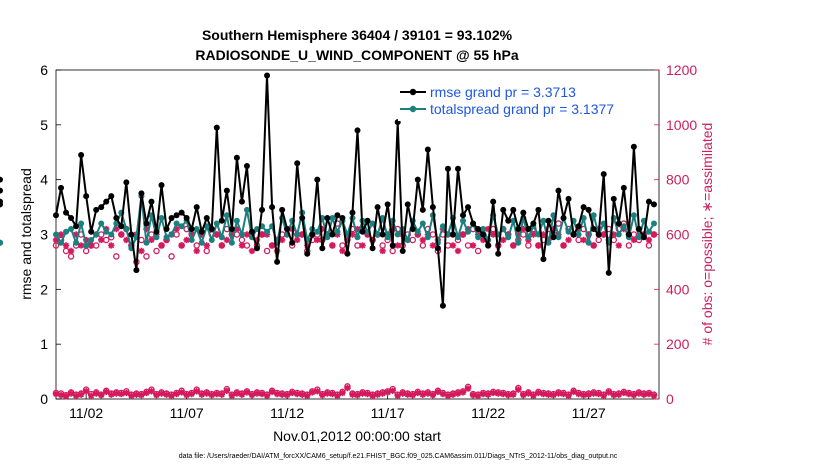 Image resolution: width=830 pixels, height=470 pixels. What do you see at coordinates (527, 101) in the screenshot?
I see `legend-box` at bounding box center [527, 101].